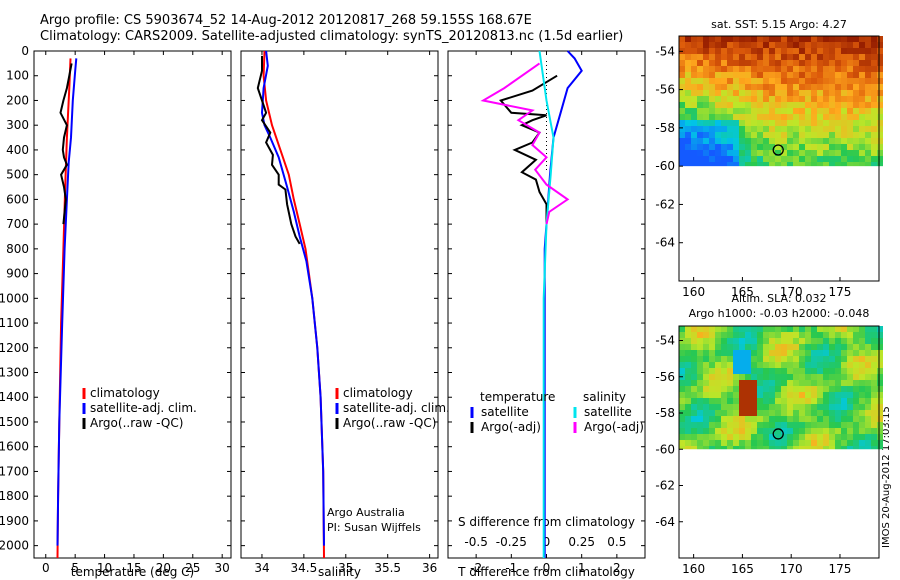 The width and height of the screenshot is (900, 580). What do you see at coordinates (665, 486) in the screenshot?
I see `map-y-tick-label: -62` at bounding box center [665, 486].